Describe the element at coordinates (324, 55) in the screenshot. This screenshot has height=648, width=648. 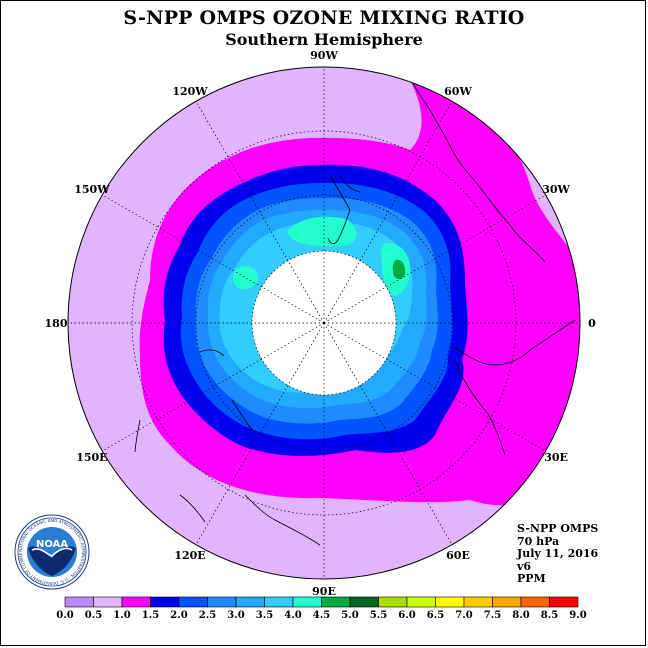
I see `longitude-label: 90W` at that location.